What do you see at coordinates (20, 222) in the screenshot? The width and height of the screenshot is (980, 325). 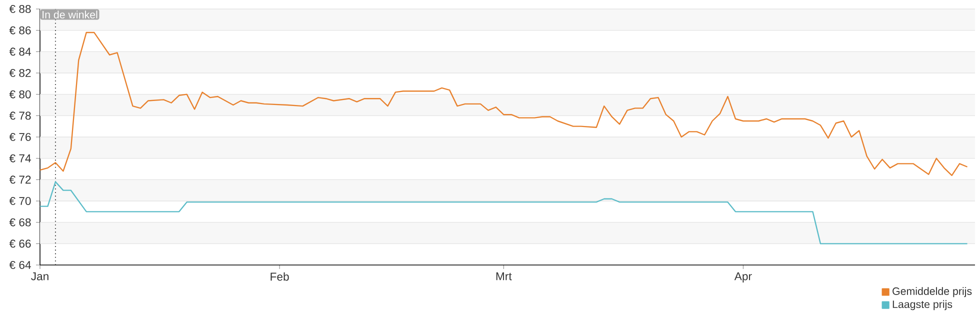 I see `y-tick-label: € 68` at bounding box center [20, 222].